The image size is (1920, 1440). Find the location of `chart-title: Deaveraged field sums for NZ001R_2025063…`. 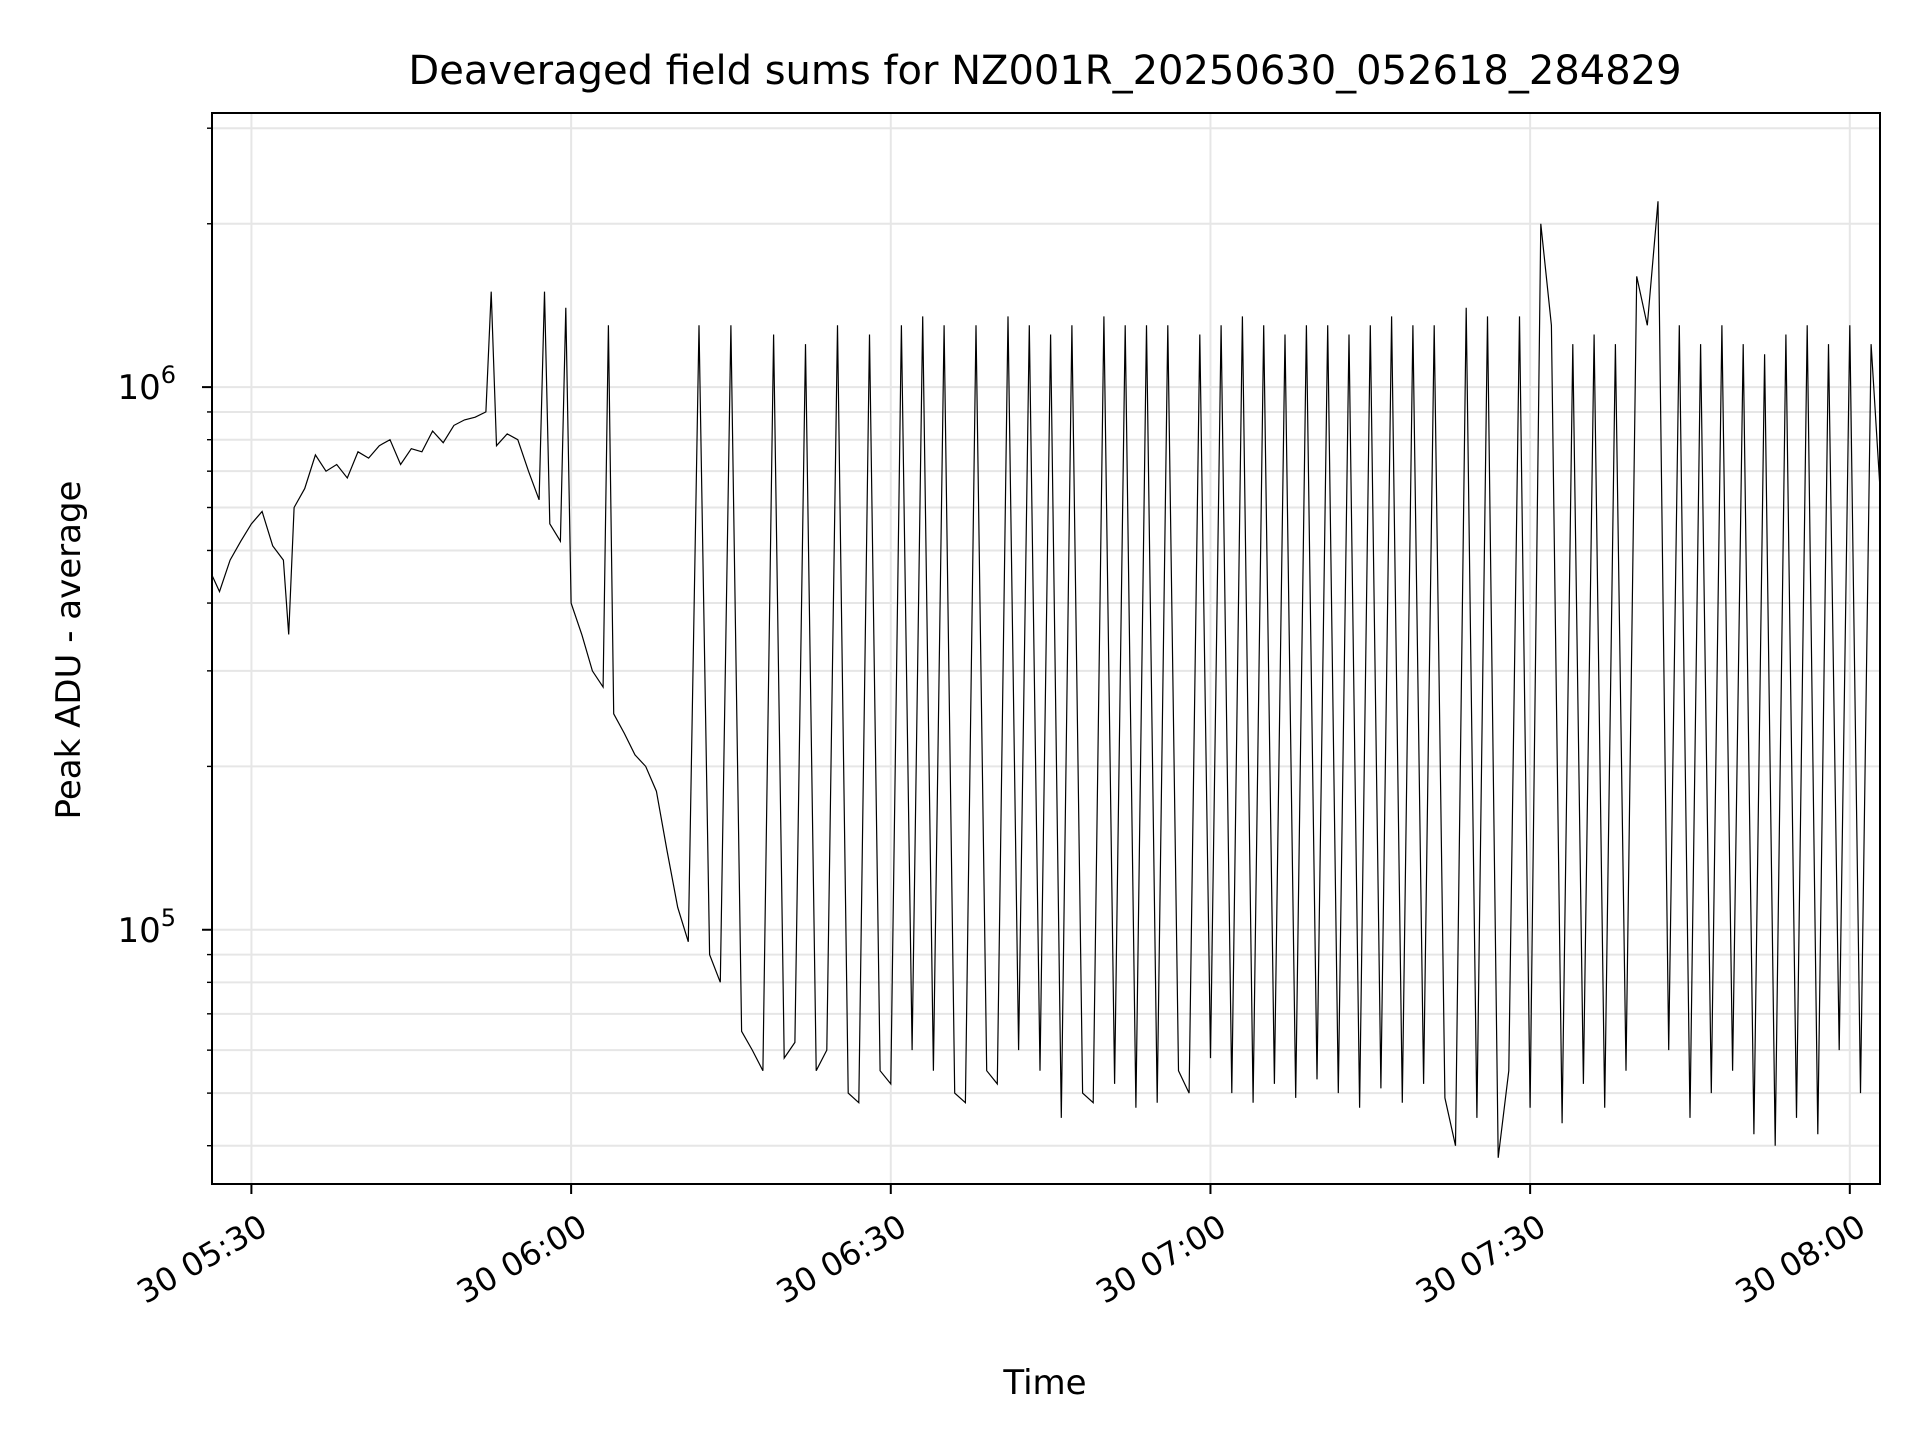

chart-title: Deaveraged field sums for NZ001R_2025063… is located at coordinates (1044, 71).